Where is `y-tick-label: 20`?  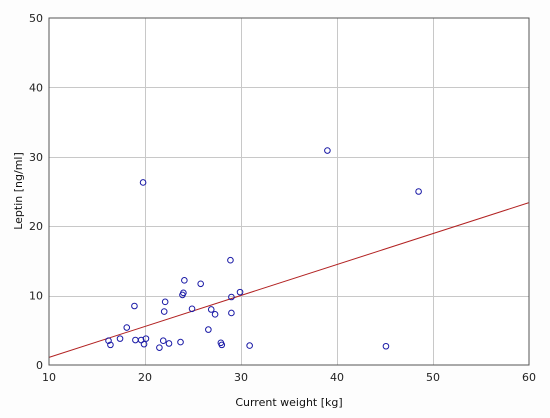
y-tick-label: 20 is located at coordinates (36, 226).